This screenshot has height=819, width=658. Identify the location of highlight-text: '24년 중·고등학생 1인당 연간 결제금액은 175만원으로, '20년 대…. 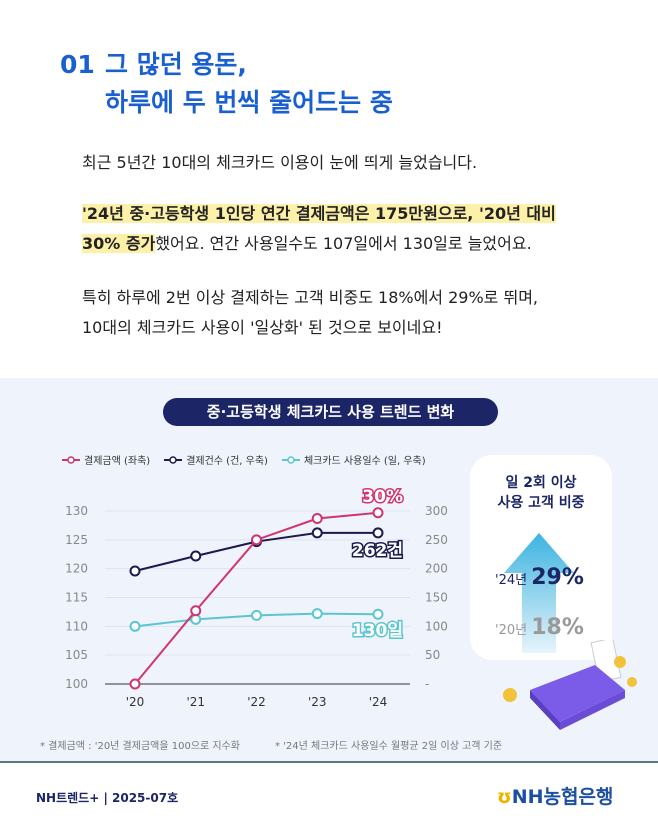
(319, 213).